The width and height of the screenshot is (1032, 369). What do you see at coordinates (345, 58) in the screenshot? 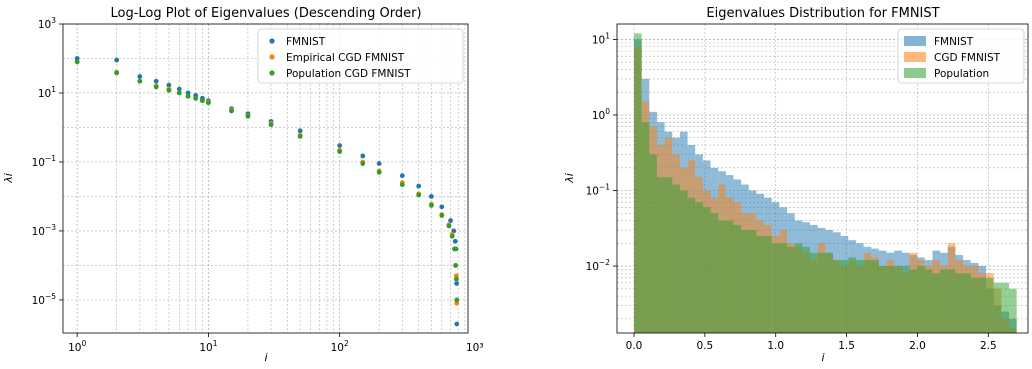
I see `legend-label-1: Empirical CGD FMNIST` at bounding box center [345, 58].